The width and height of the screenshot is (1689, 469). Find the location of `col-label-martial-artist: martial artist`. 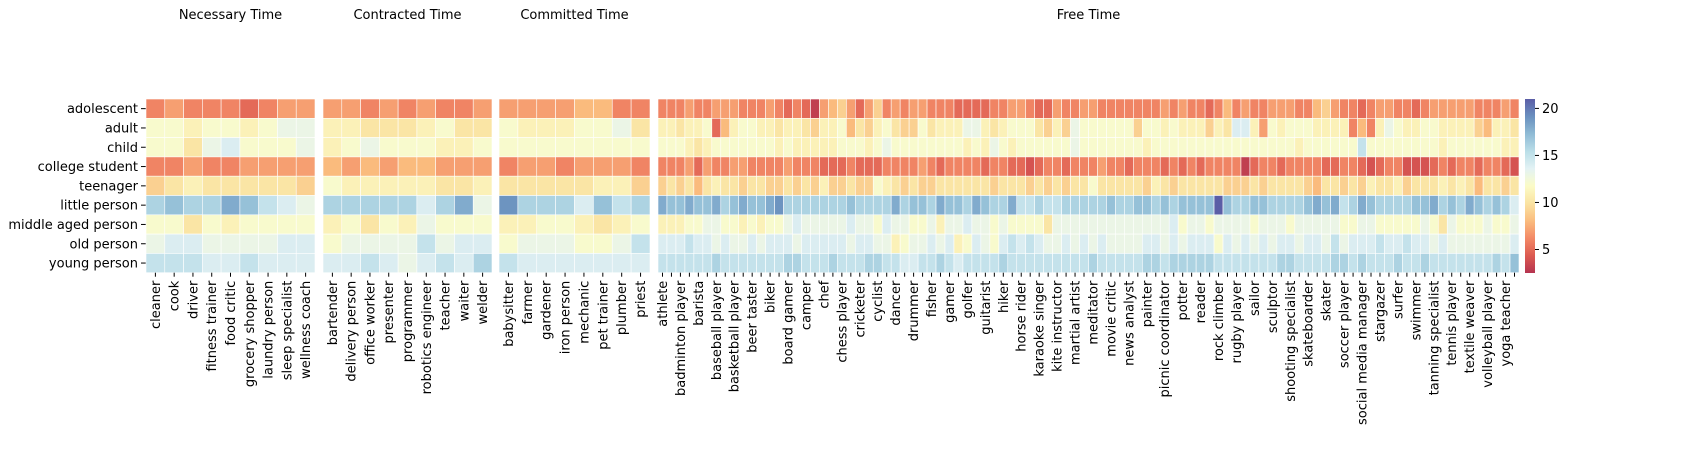

col-label-martial-artist: martial artist is located at coordinates (1076, 323).